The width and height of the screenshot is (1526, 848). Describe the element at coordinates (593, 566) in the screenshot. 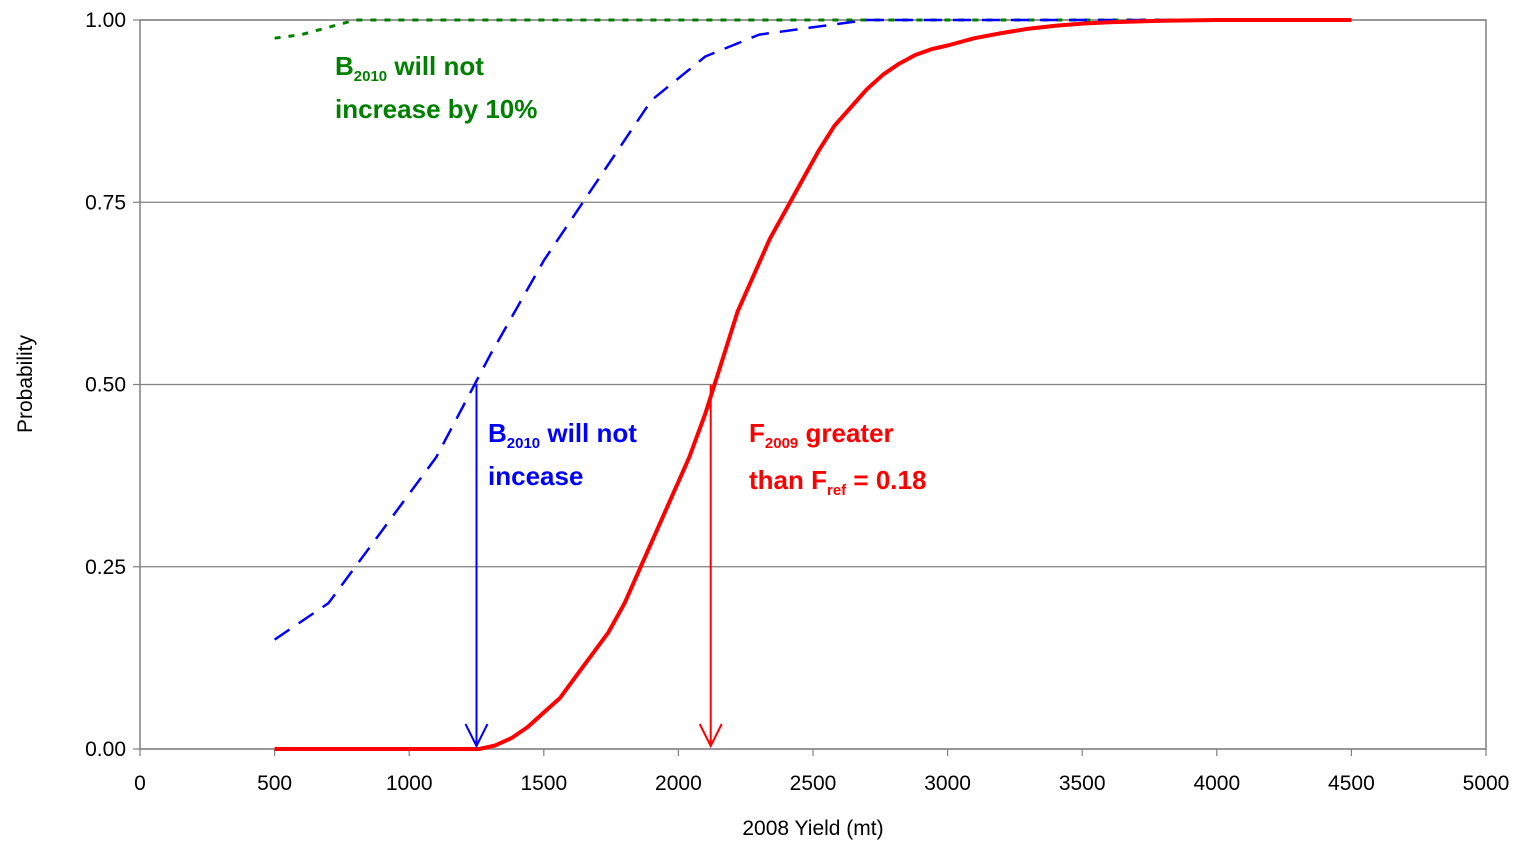

I see `annotation-arrows` at that location.